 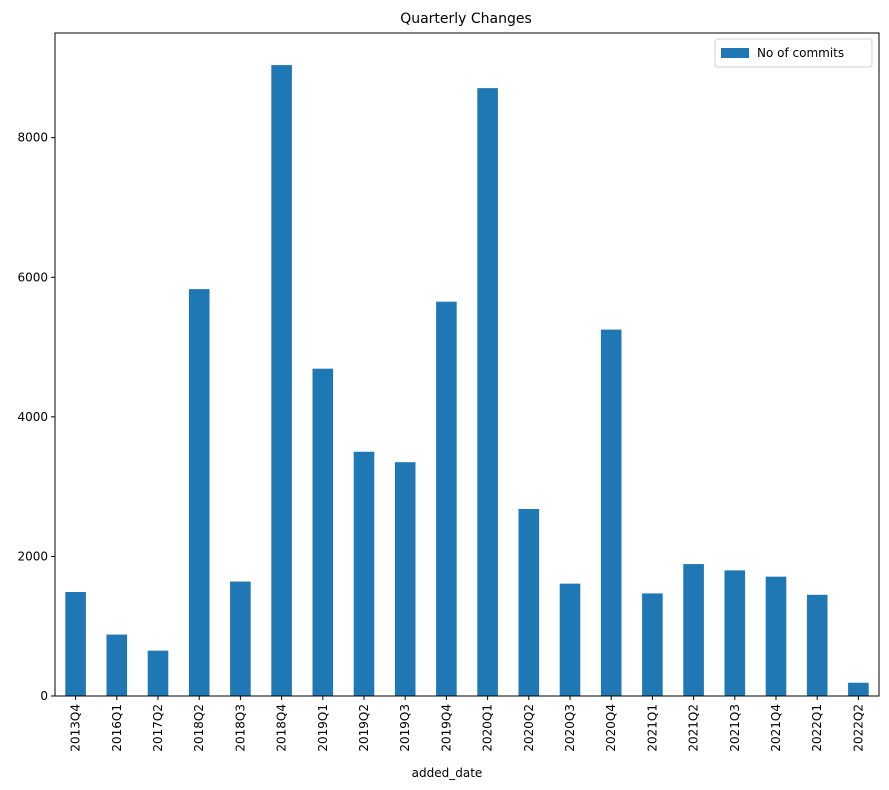 What do you see at coordinates (693, 630) in the screenshot?
I see `bar-2021Q2` at bounding box center [693, 630].